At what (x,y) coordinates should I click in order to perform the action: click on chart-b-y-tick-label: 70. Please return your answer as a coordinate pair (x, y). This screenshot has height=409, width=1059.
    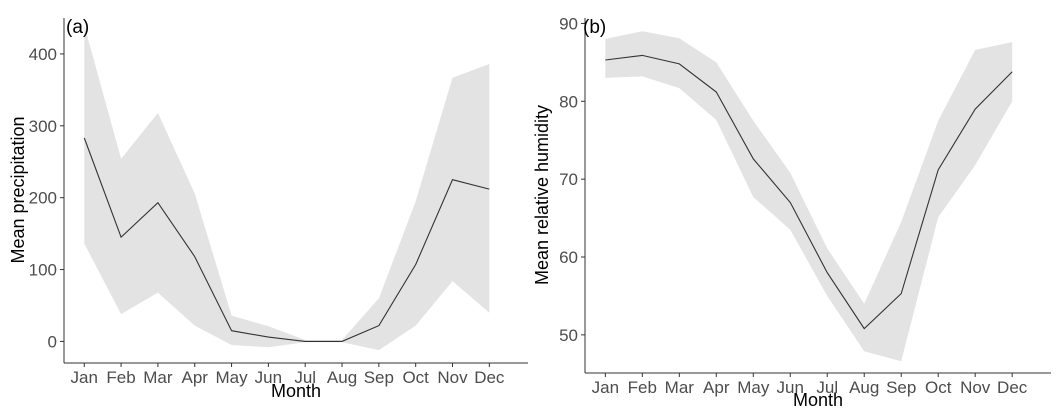
    Looking at the image, I should click on (568, 179).